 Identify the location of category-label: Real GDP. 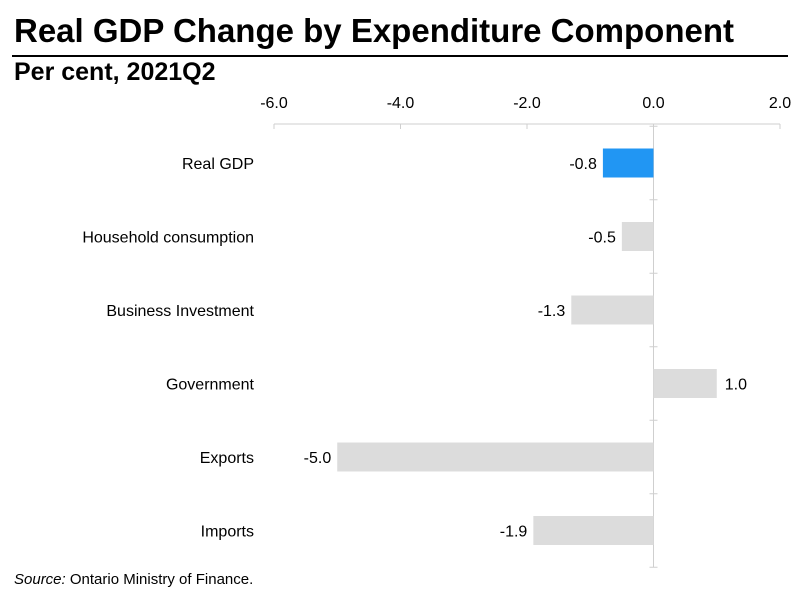
(218, 164).